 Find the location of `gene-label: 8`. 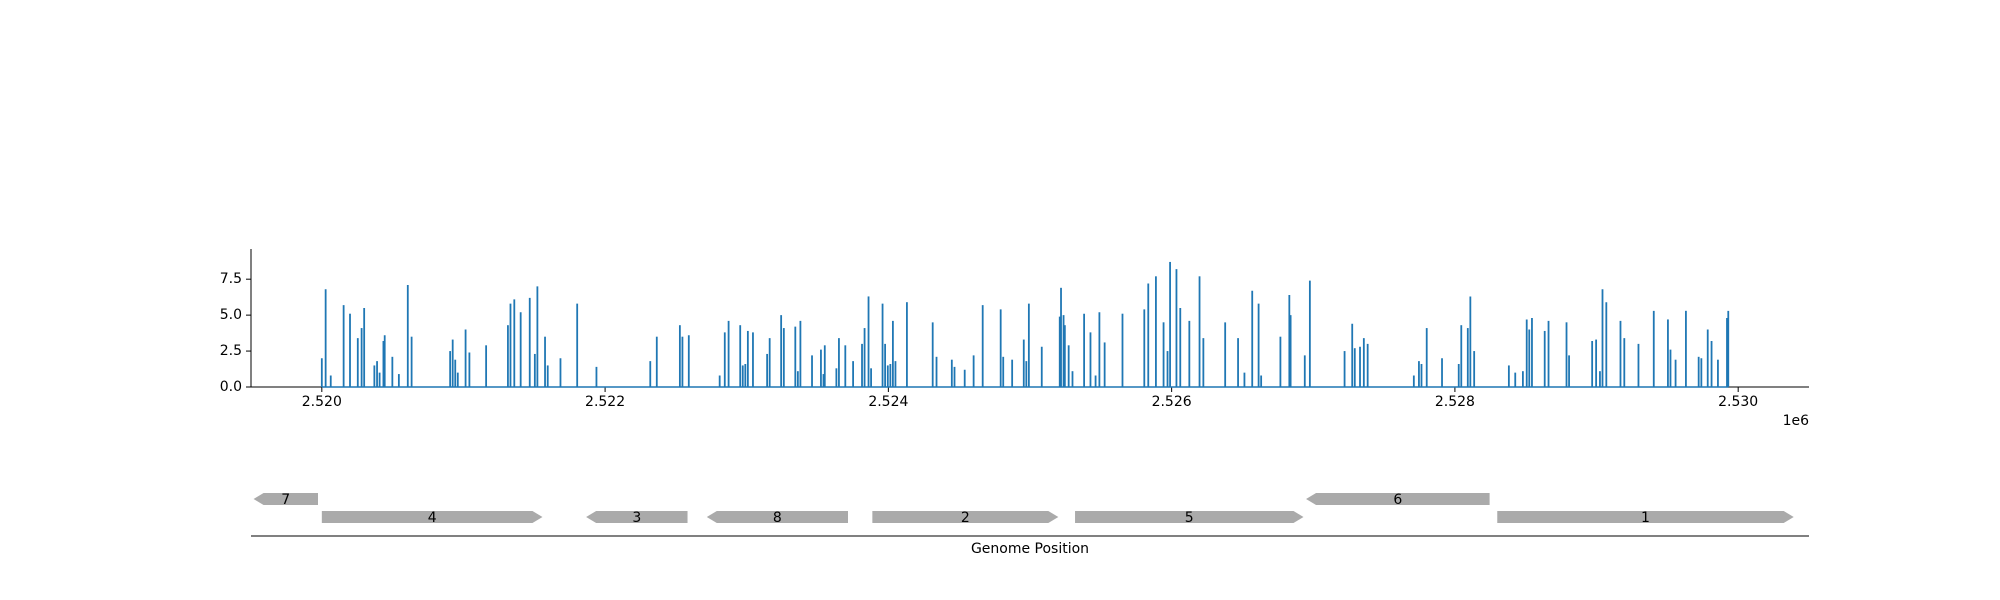

gene-label: 8 is located at coordinates (777, 518).